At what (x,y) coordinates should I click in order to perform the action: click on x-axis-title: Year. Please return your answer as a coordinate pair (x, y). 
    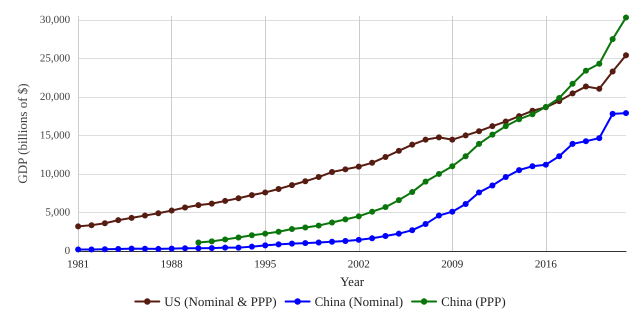
    Looking at the image, I should click on (352, 281).